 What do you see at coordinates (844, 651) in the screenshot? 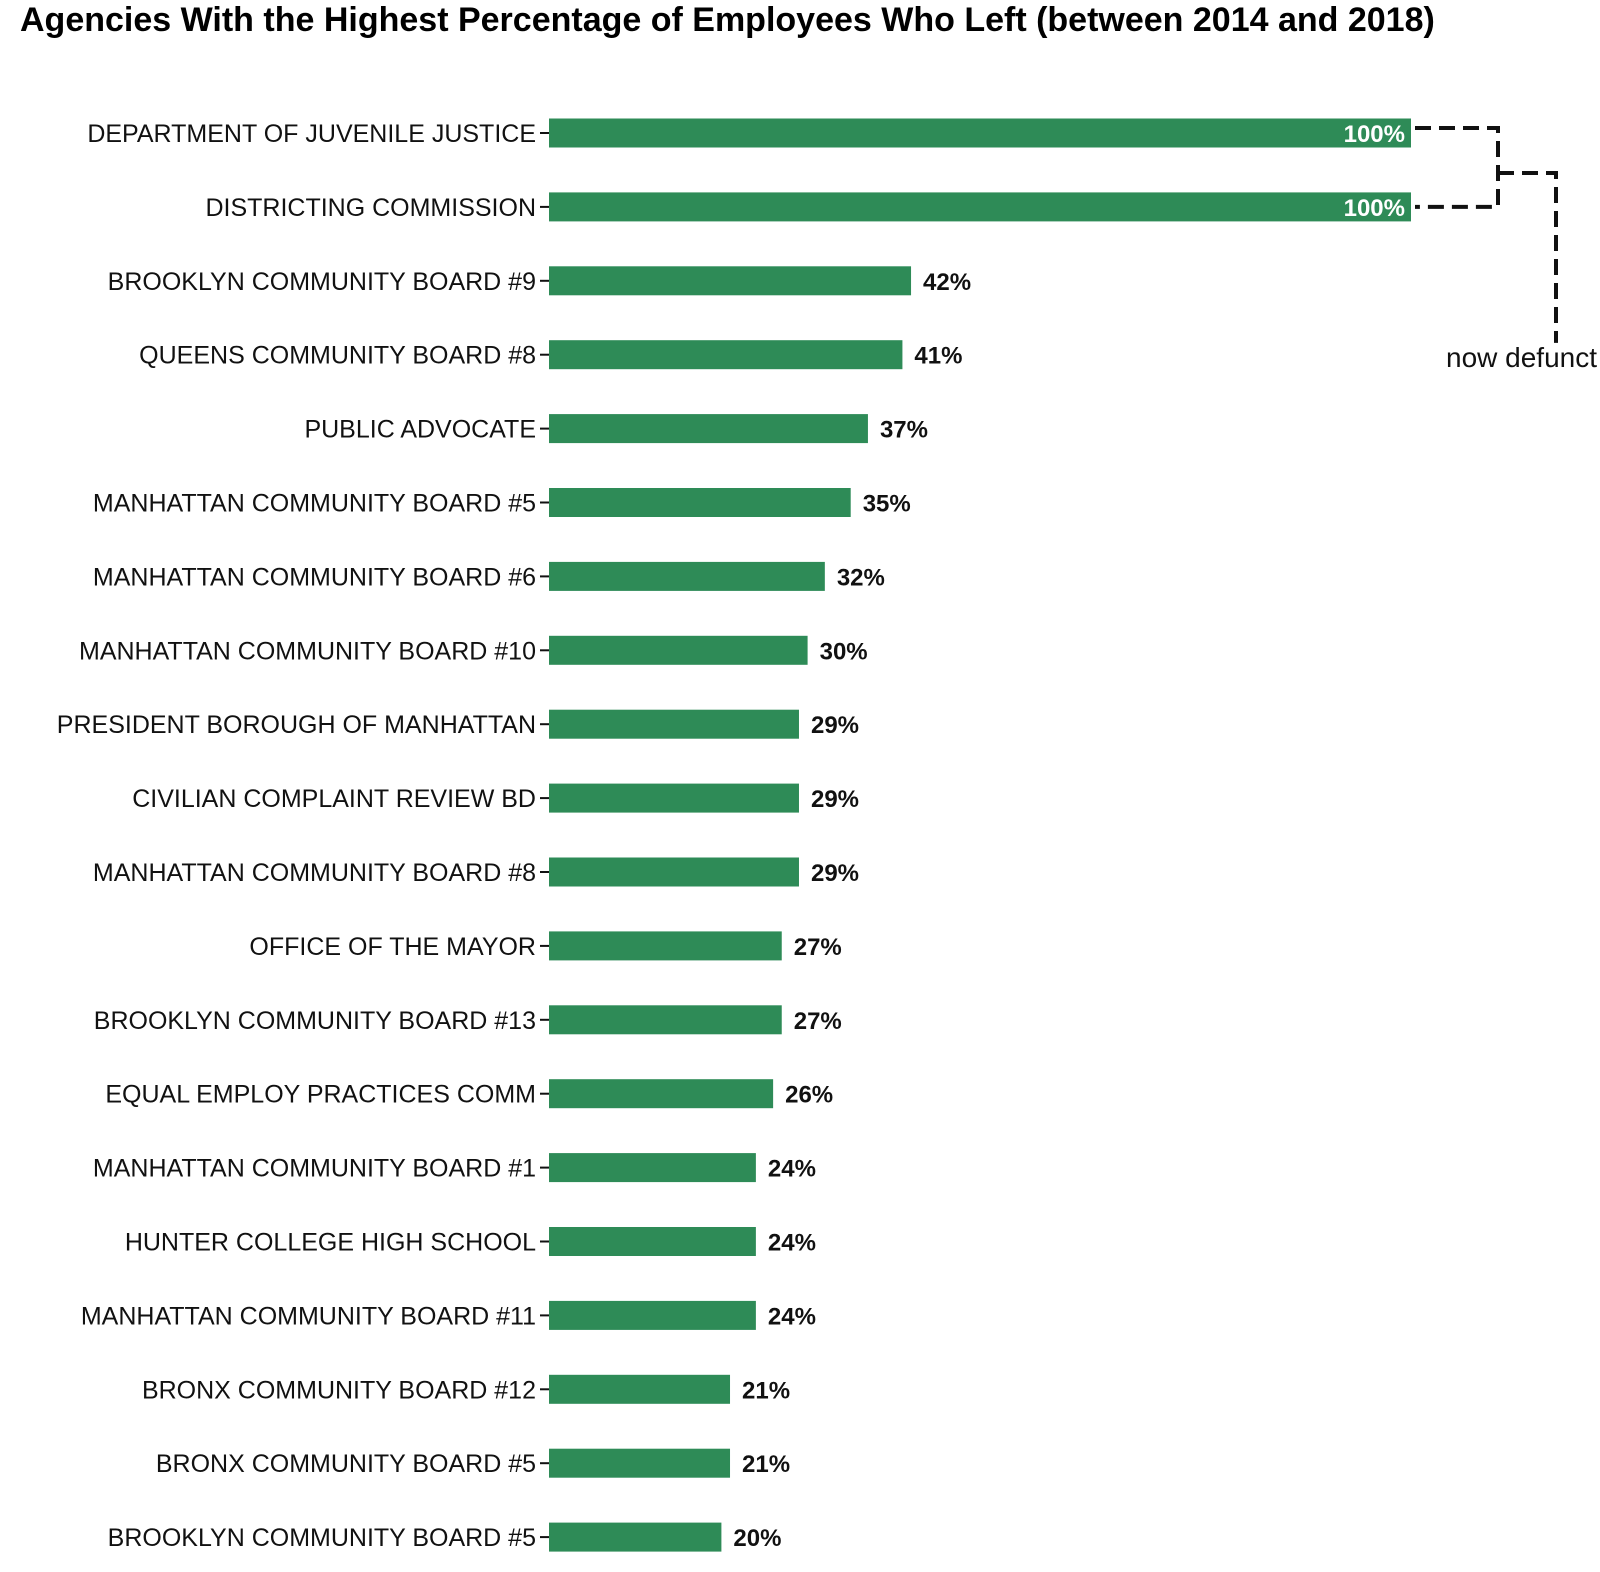
I see `value-label: 30%` at bounding box center [844, 651].